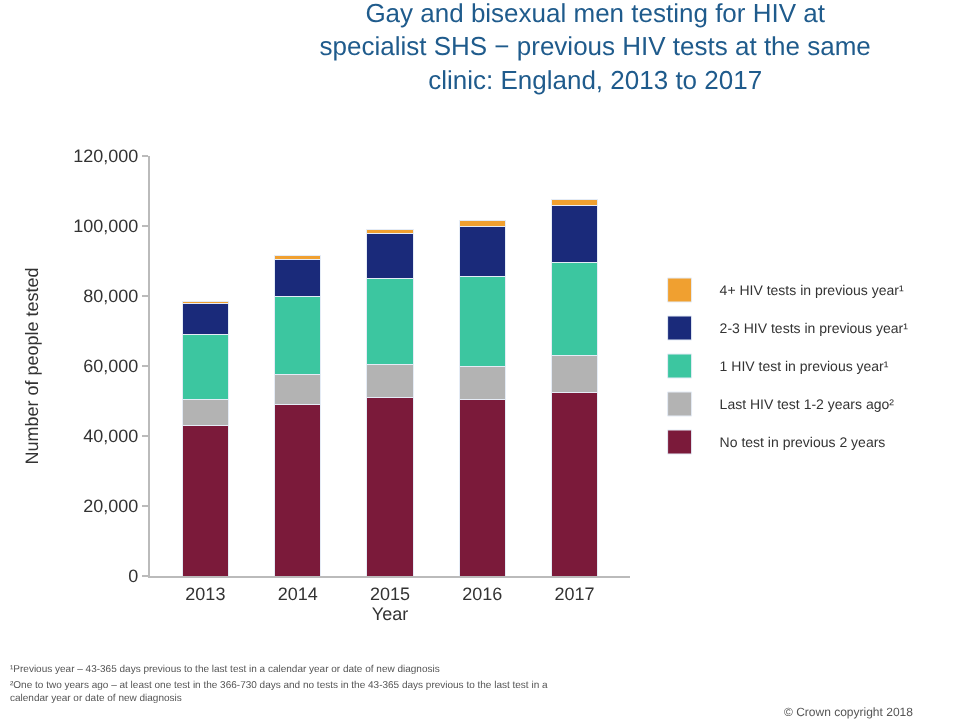 The image size is (960, 720). Describe the element at coordinates (390, 613) in the screenshot. I see `x-axis-title: Year` at that location.